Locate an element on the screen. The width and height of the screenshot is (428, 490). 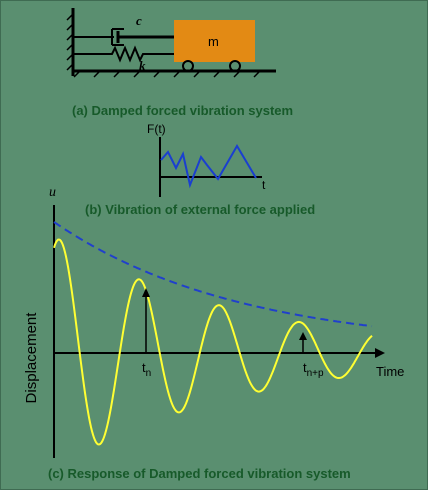
wall-hatch-icon is located at coordinates (70, 42).